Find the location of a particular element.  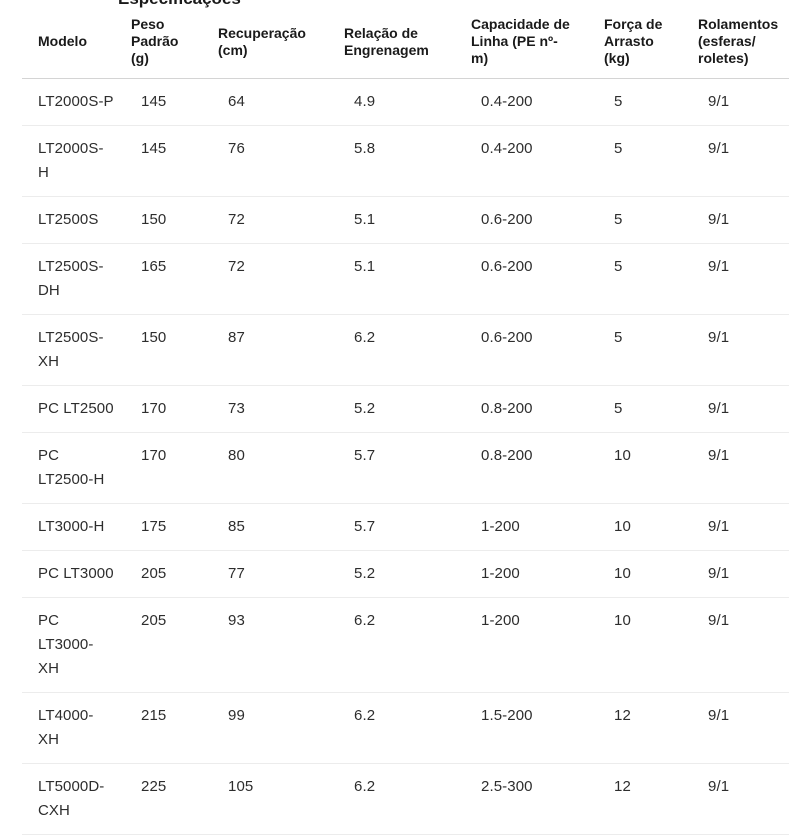

table-row: LT2000S- H 145 76 5.8 0.4-200 5 9/1 is located at coordinates (405, 161).